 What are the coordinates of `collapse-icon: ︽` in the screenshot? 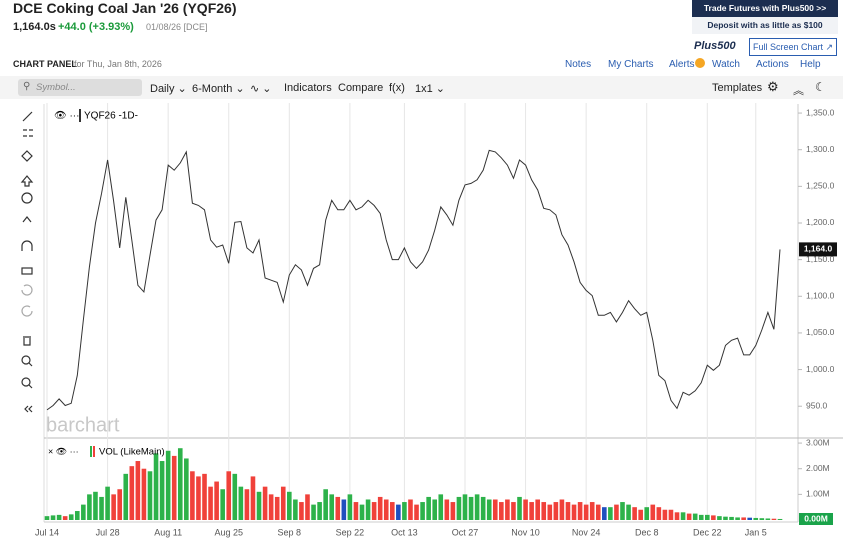 It's located at (798, 91).